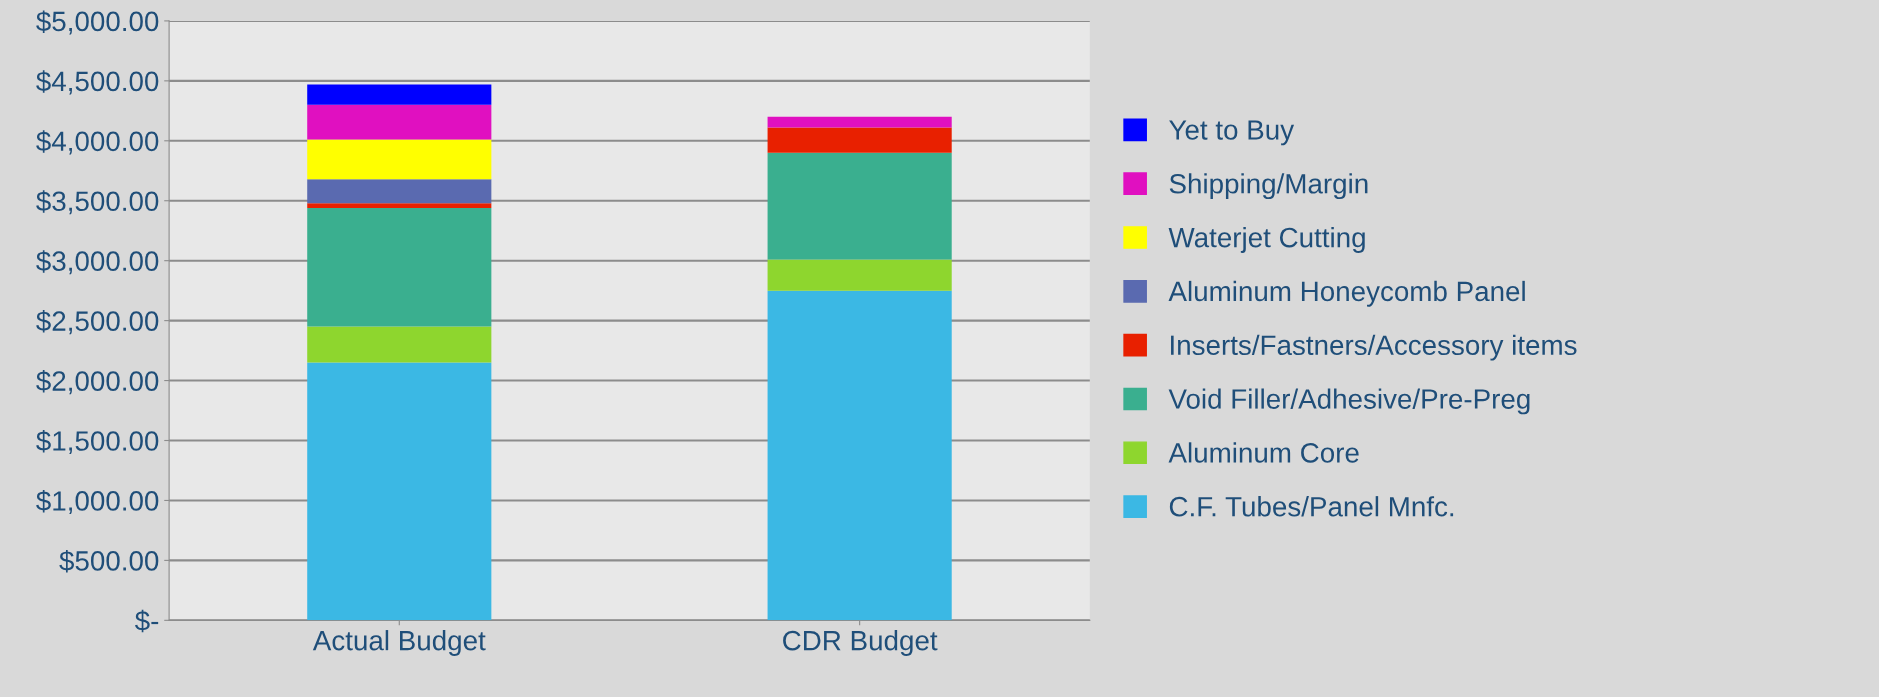  I want to click on x-tick-label: Actual Budget, so click(399, 643).